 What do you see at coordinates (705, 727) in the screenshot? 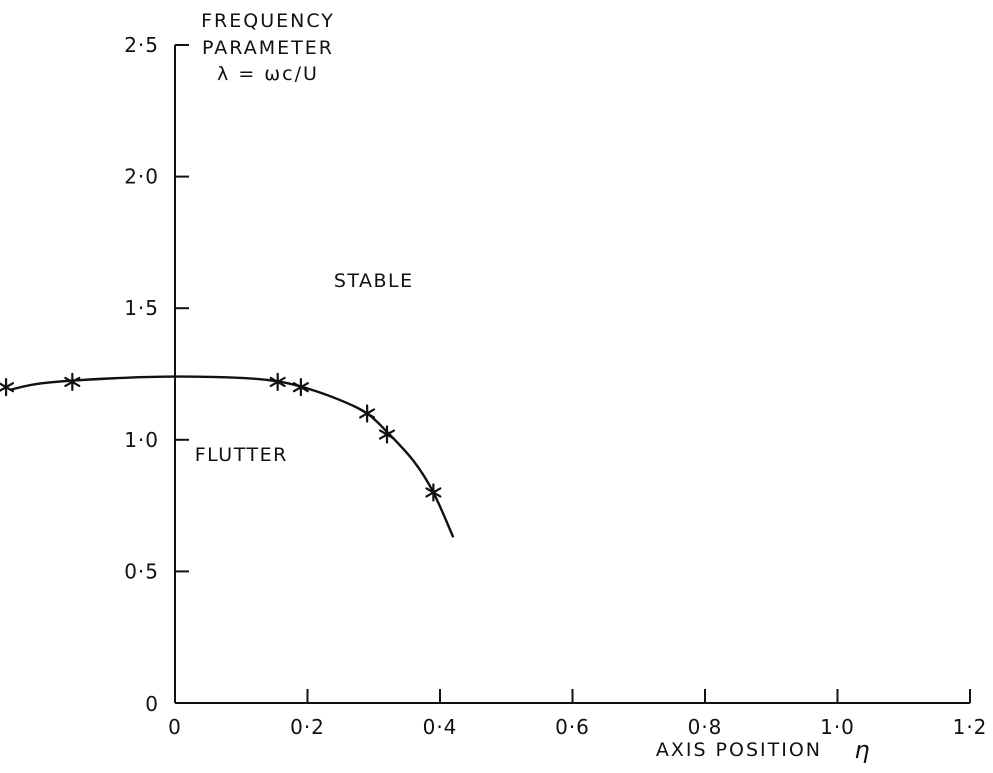
I see `x-tick-label: 0·8` at bounding box center [705, 727].